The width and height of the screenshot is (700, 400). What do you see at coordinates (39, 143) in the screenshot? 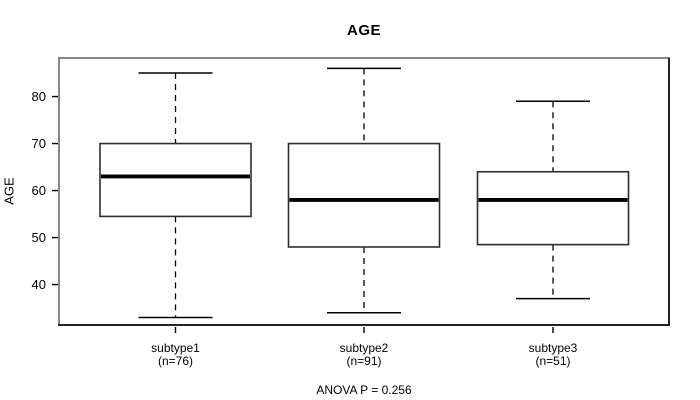
I see `y-tick-label: 70` at bounding box center [39, 143].